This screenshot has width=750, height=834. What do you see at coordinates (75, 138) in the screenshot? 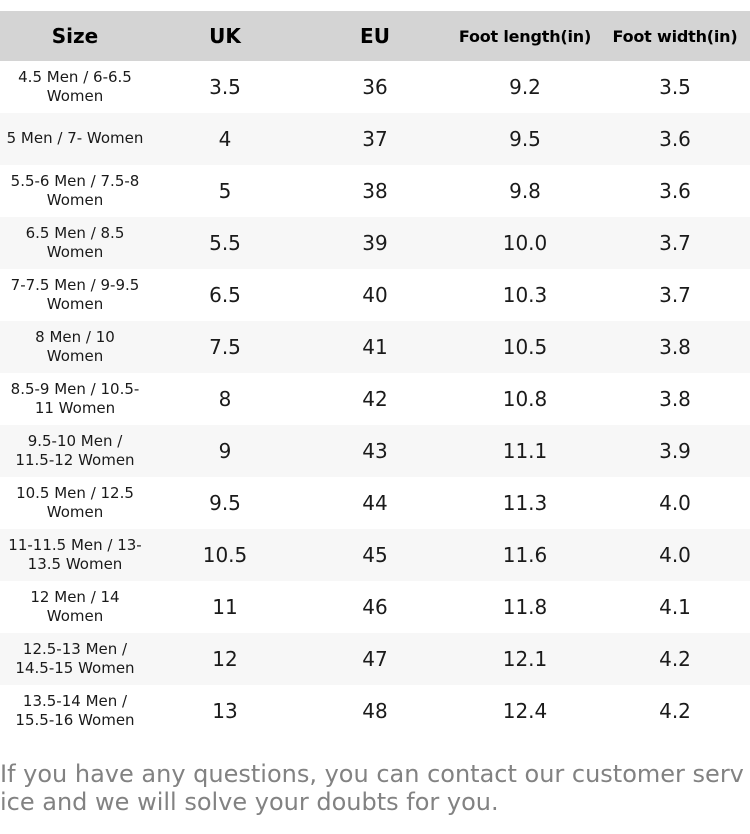
I see `size-cell: 5 Men / 7- Women` at bounding box center [75, 138].